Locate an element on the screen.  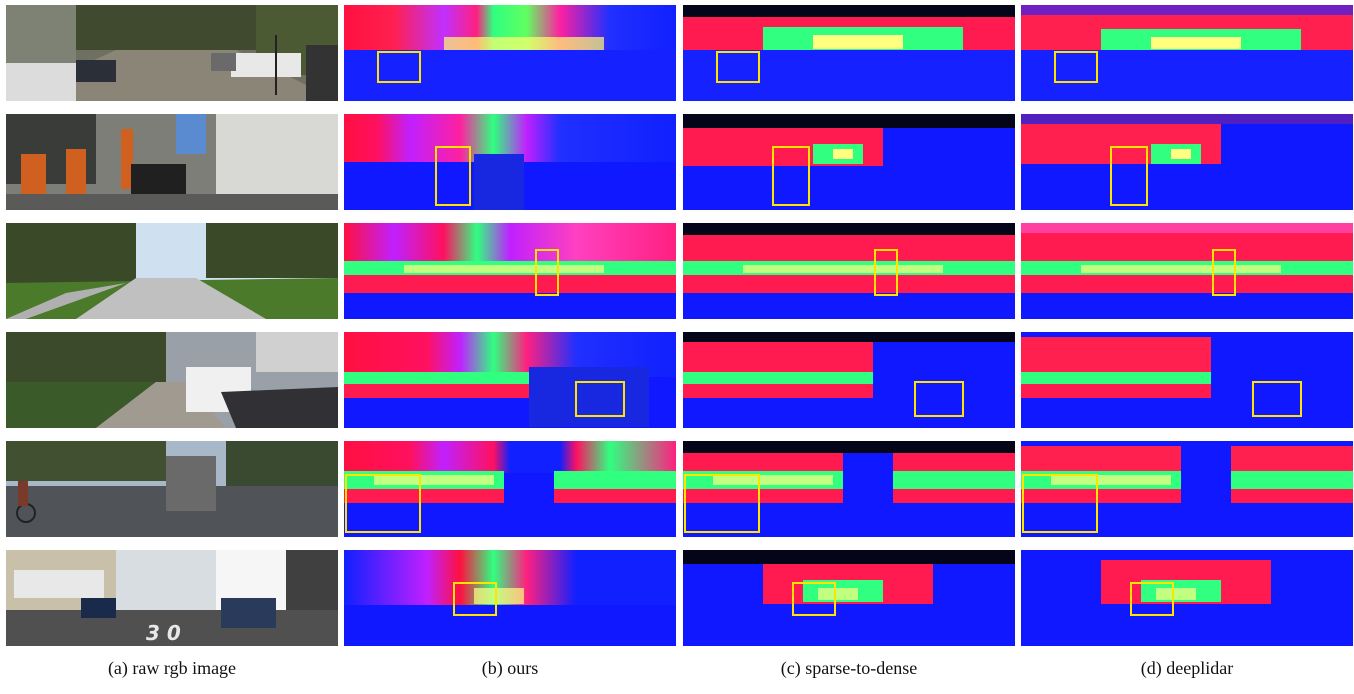
caption-sparse-to-dense: (c) sparse-to-dense is located at coordinates (849, 668).